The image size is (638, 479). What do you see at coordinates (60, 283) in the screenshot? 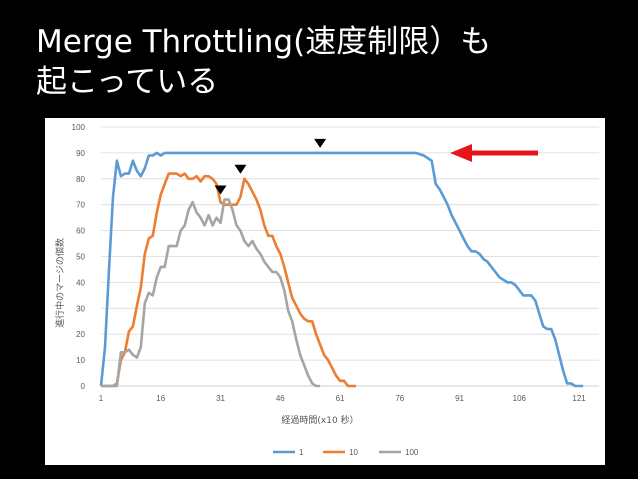
I see `y-axis-label: 進行中のマージの個数` at bounding box center [60, 283].